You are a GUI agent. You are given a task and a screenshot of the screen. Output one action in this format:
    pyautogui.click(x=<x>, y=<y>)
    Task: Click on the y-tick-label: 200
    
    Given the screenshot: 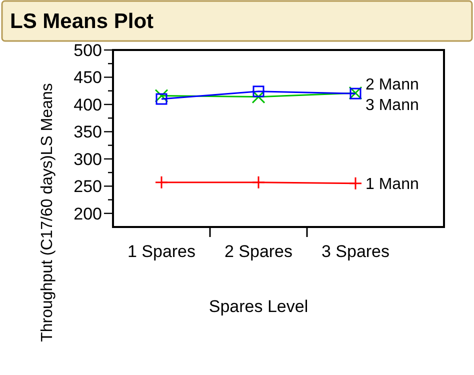 What is the action you would take?
    pyautogui.click(x=88, y=214)
    